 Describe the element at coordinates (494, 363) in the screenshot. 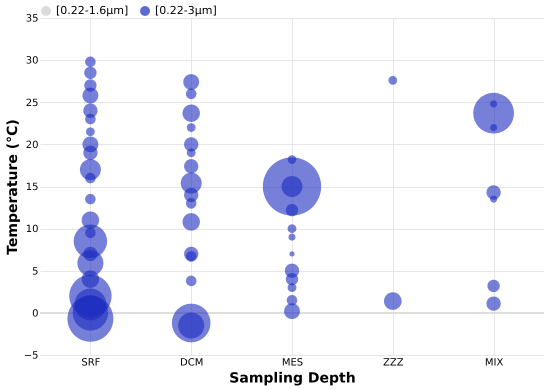

I see `x-tick-label: MIX` at that location.